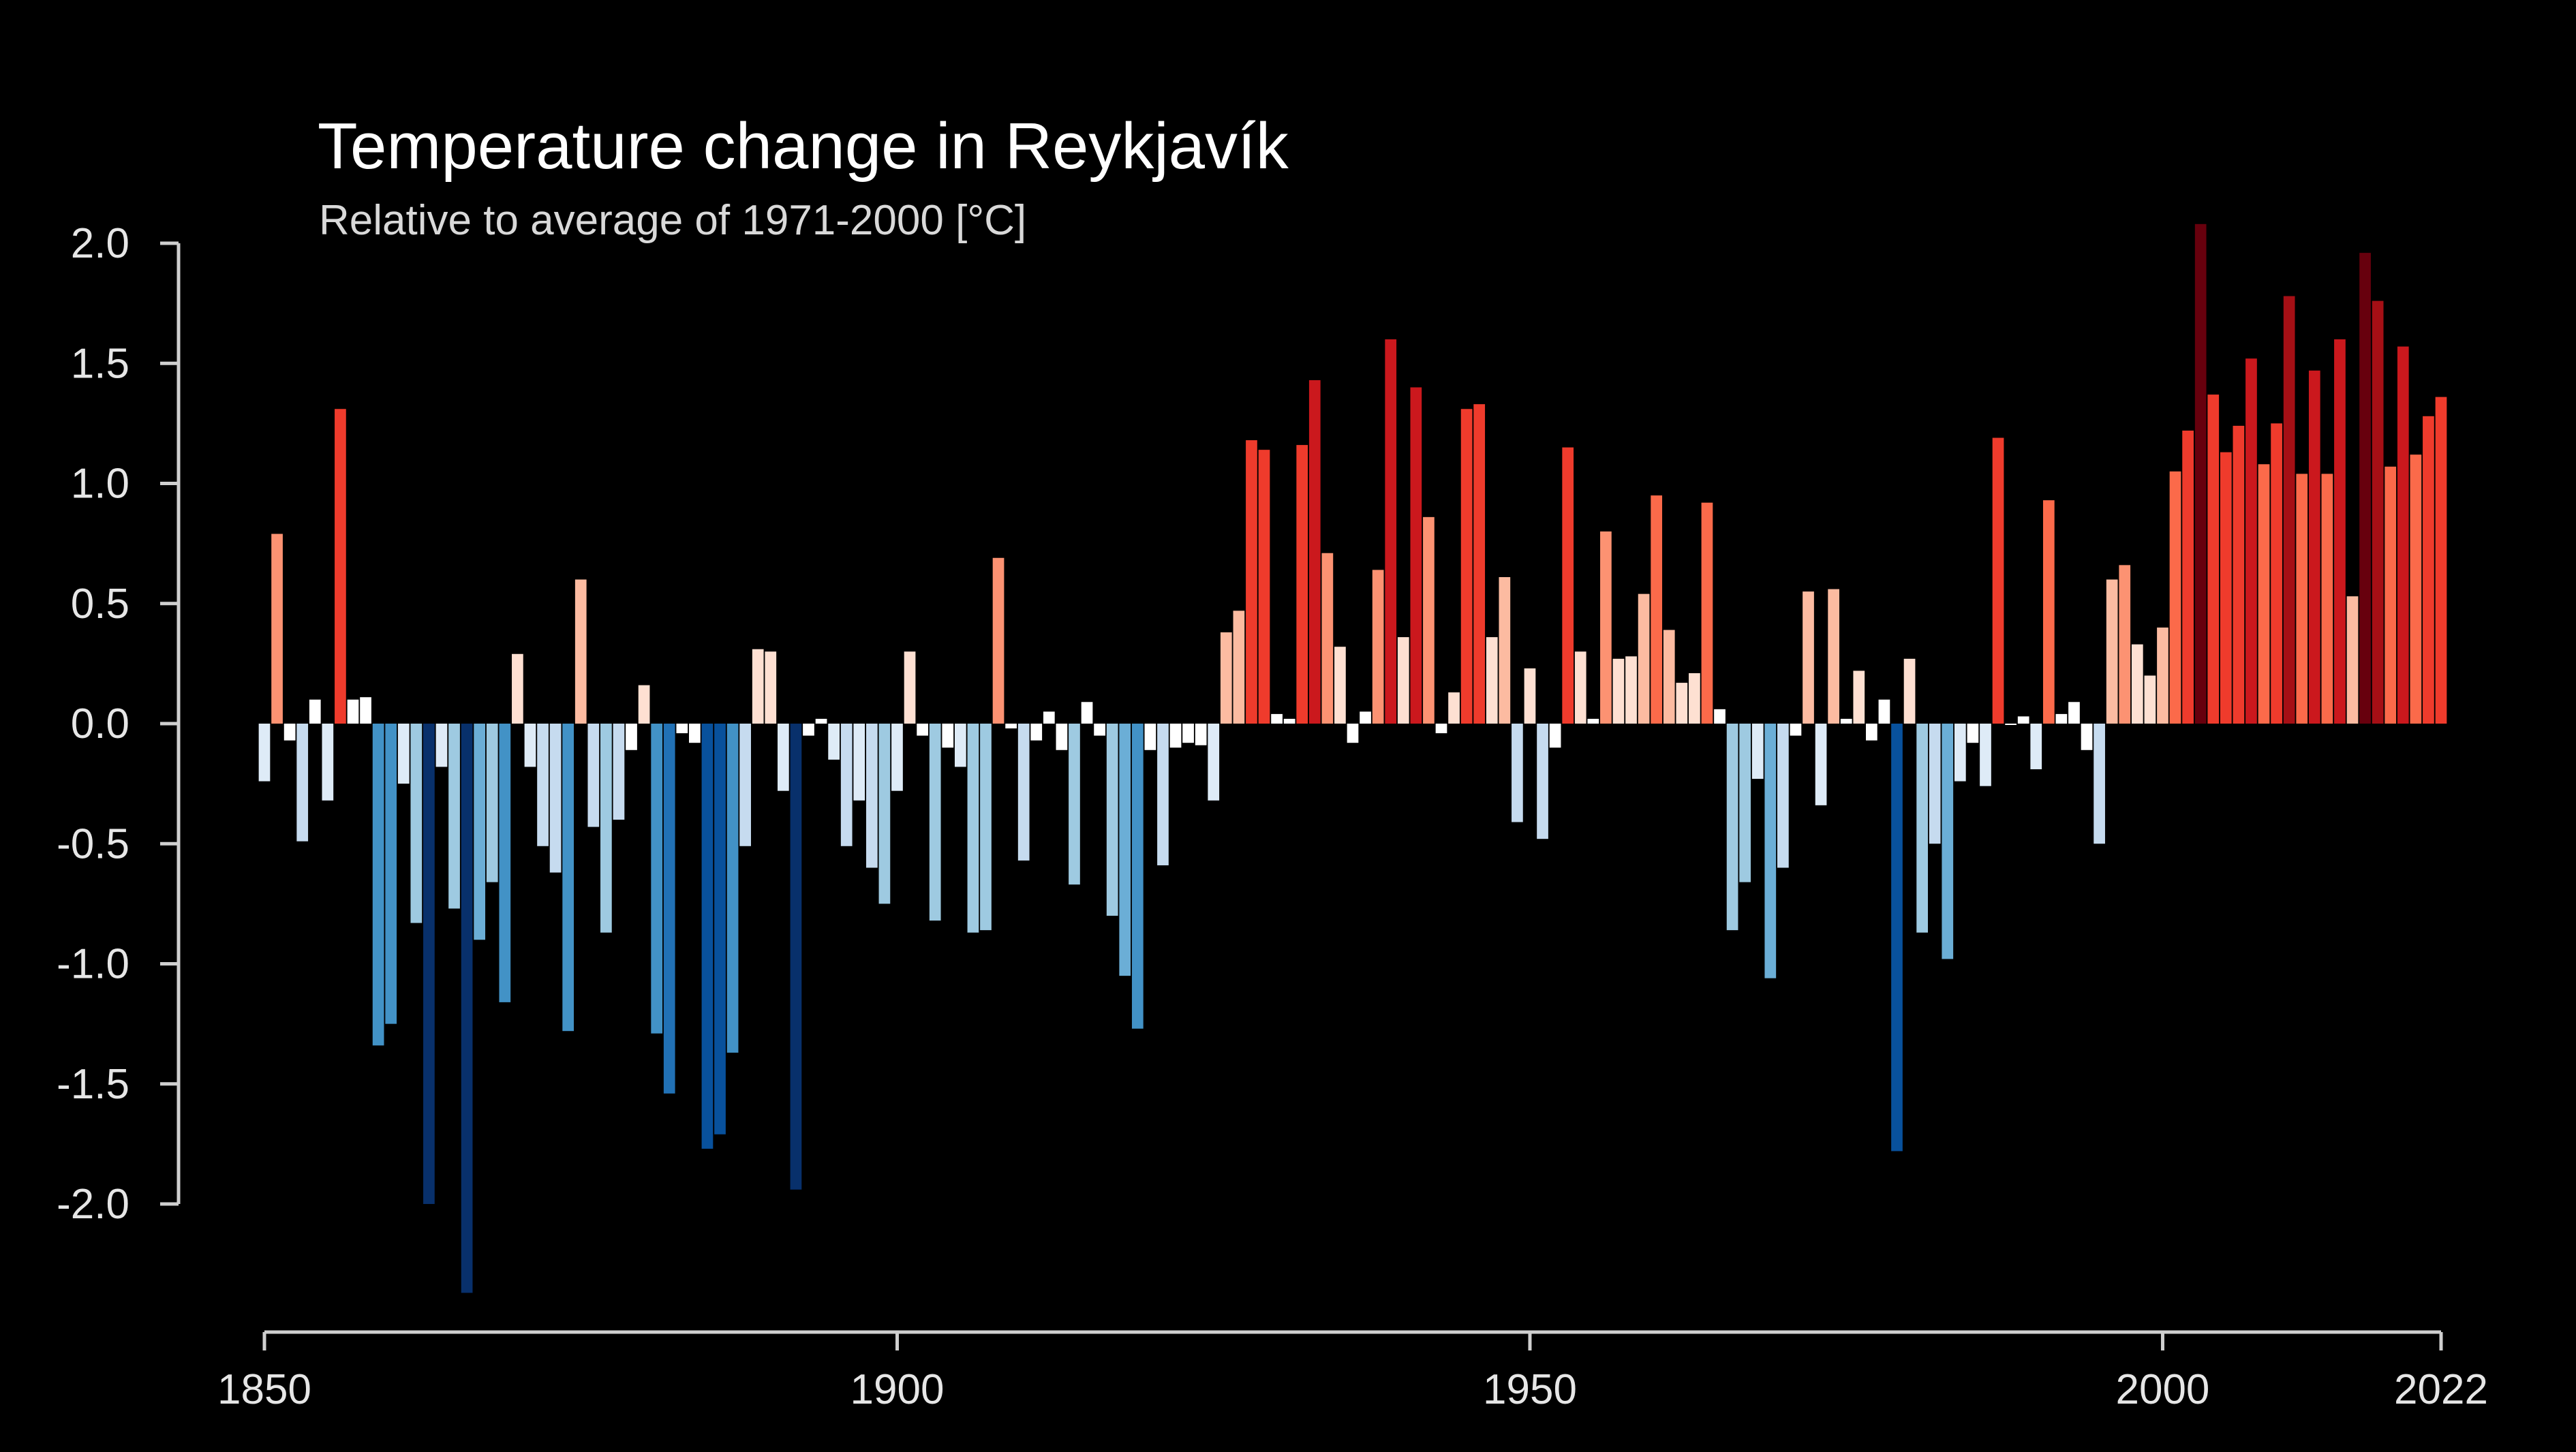 This screenshot has height=1452, width=2576. What do you see at coordinates (1568, 585) in the screenshot?
I see `bar-1953` at bounding box center [1568, 585].